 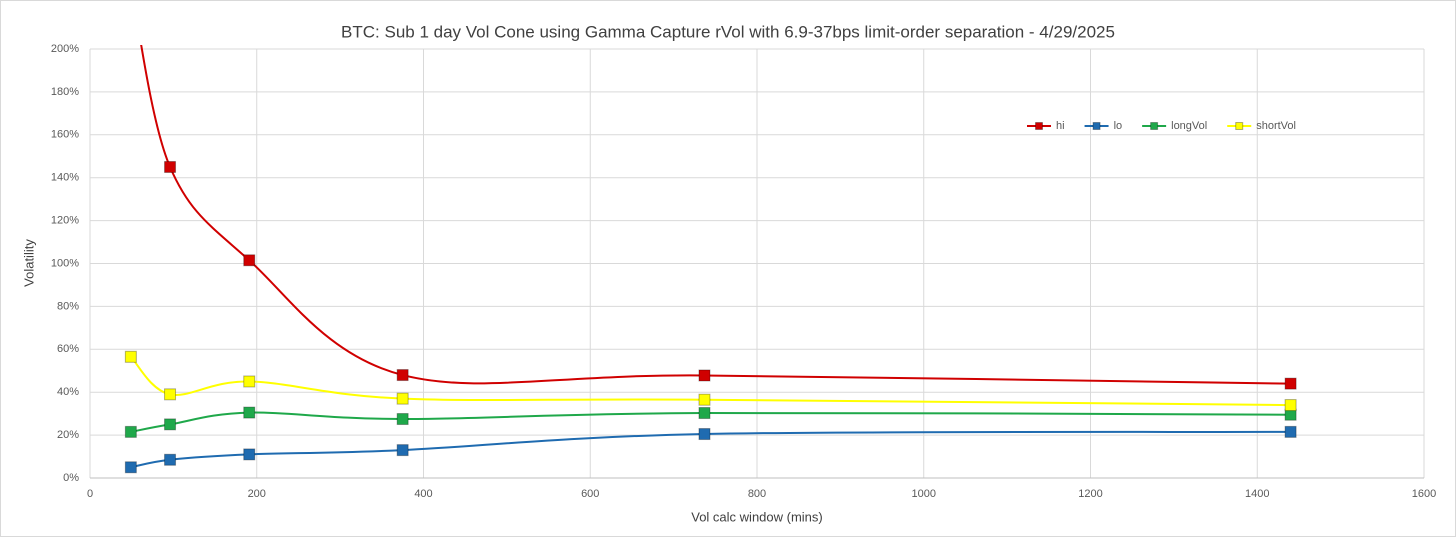 I want to click on x-tick-label: 400, so click(x=423, y=494).